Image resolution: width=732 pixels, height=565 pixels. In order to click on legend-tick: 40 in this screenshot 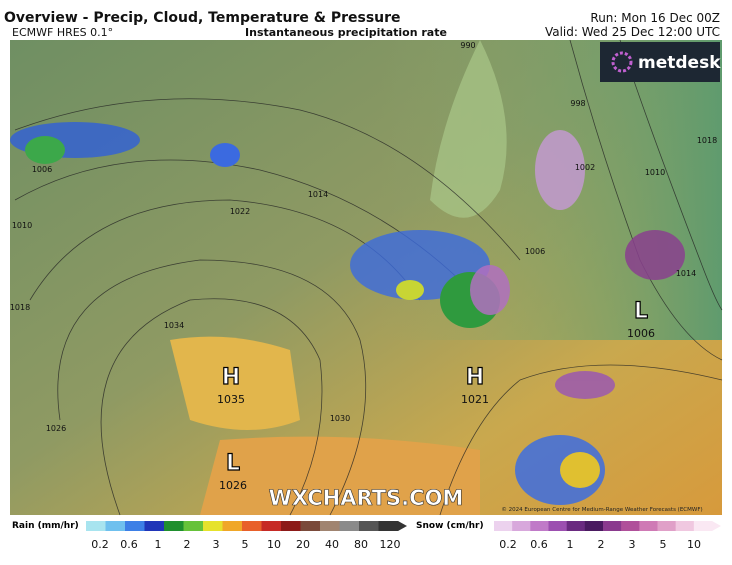, I will do `click(332, 544)`.